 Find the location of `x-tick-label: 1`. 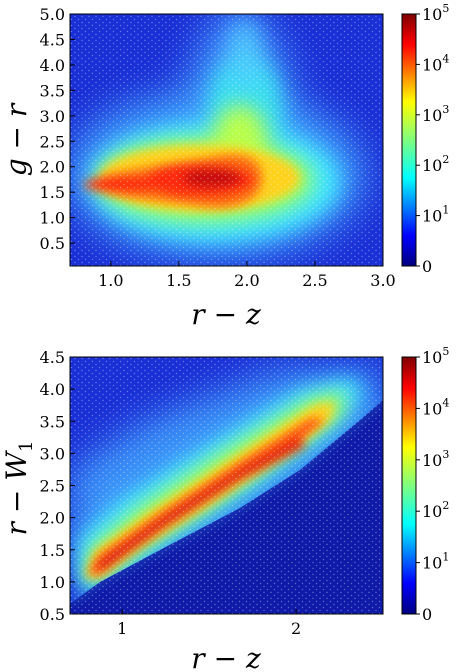

x-tick-label: 1 is located at coordinates (122, 628).